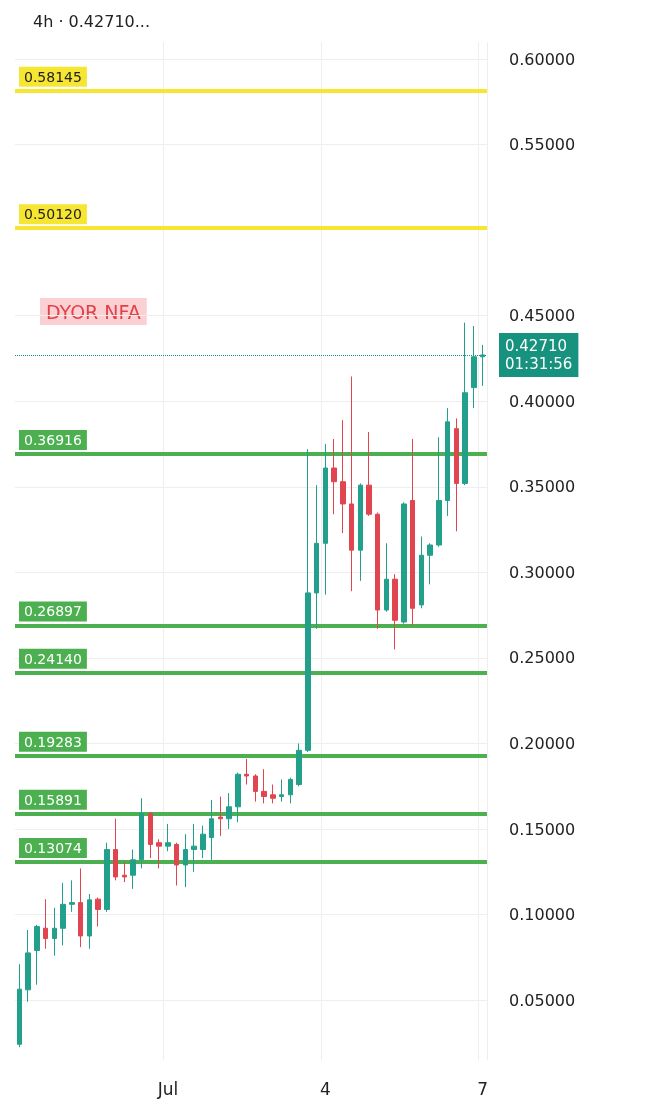 The width and height of the screenshot is (647, 1114). I want to click on ref-line-label: 0.36916, so click(53, 440).